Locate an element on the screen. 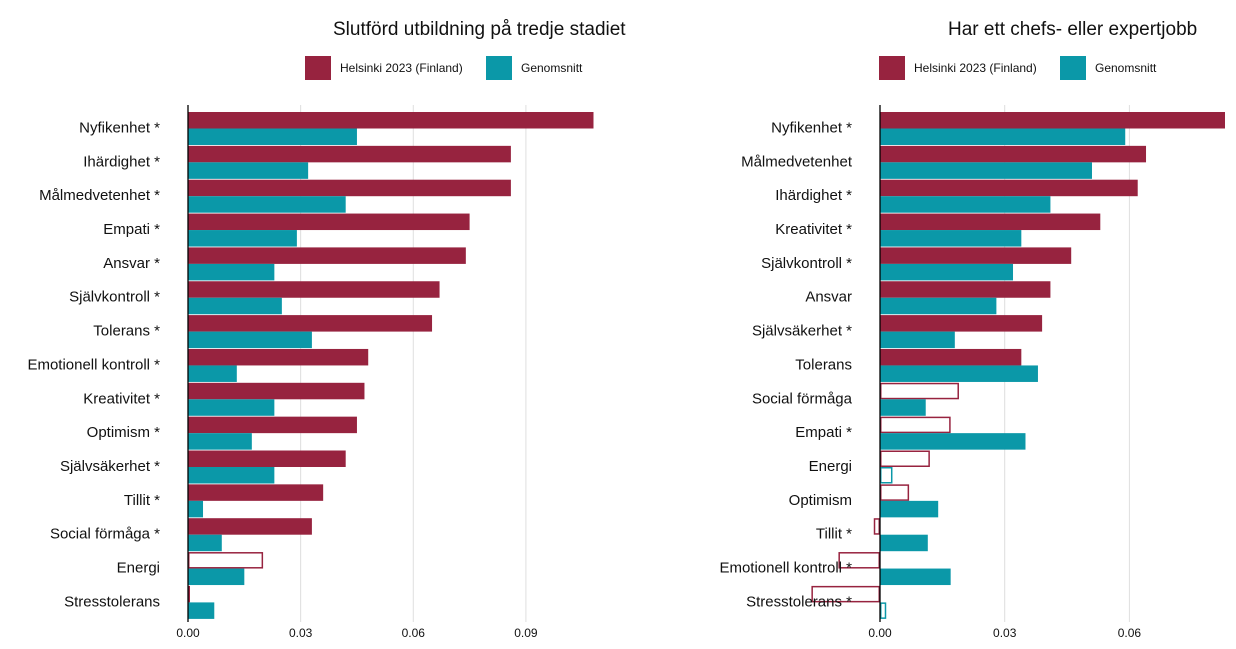  category-label: Social förmåga * is located at coordinates (105, 534).